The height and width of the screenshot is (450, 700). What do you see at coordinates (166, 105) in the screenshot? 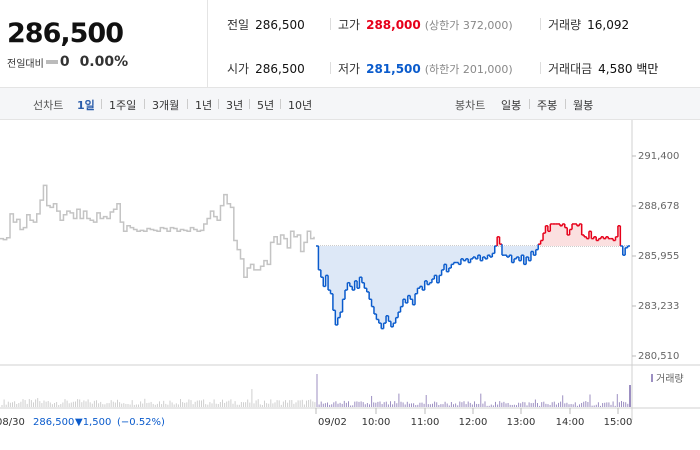
I see `period-tab-3m: 3개월` at bounding box center [166, 105].